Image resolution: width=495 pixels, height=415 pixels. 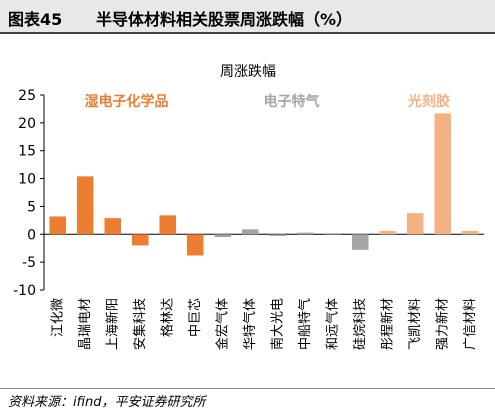 What do you see at coordinates (332, 324) in the screenshot?
I see `x-tick-label: 和远气体` at bounding box center [332, 324].